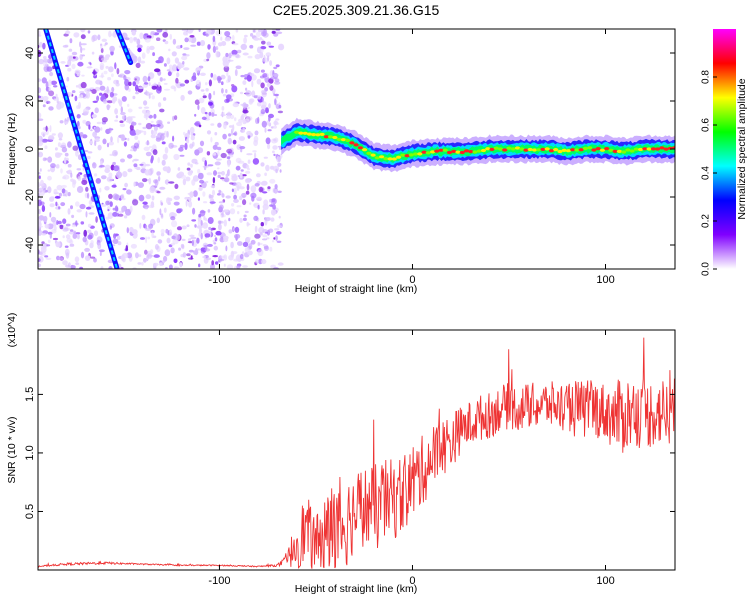 The height and width of the screenshot is (600, 750). I want to click on snr-y-scale-label: (x10^4), so click(12, 330).